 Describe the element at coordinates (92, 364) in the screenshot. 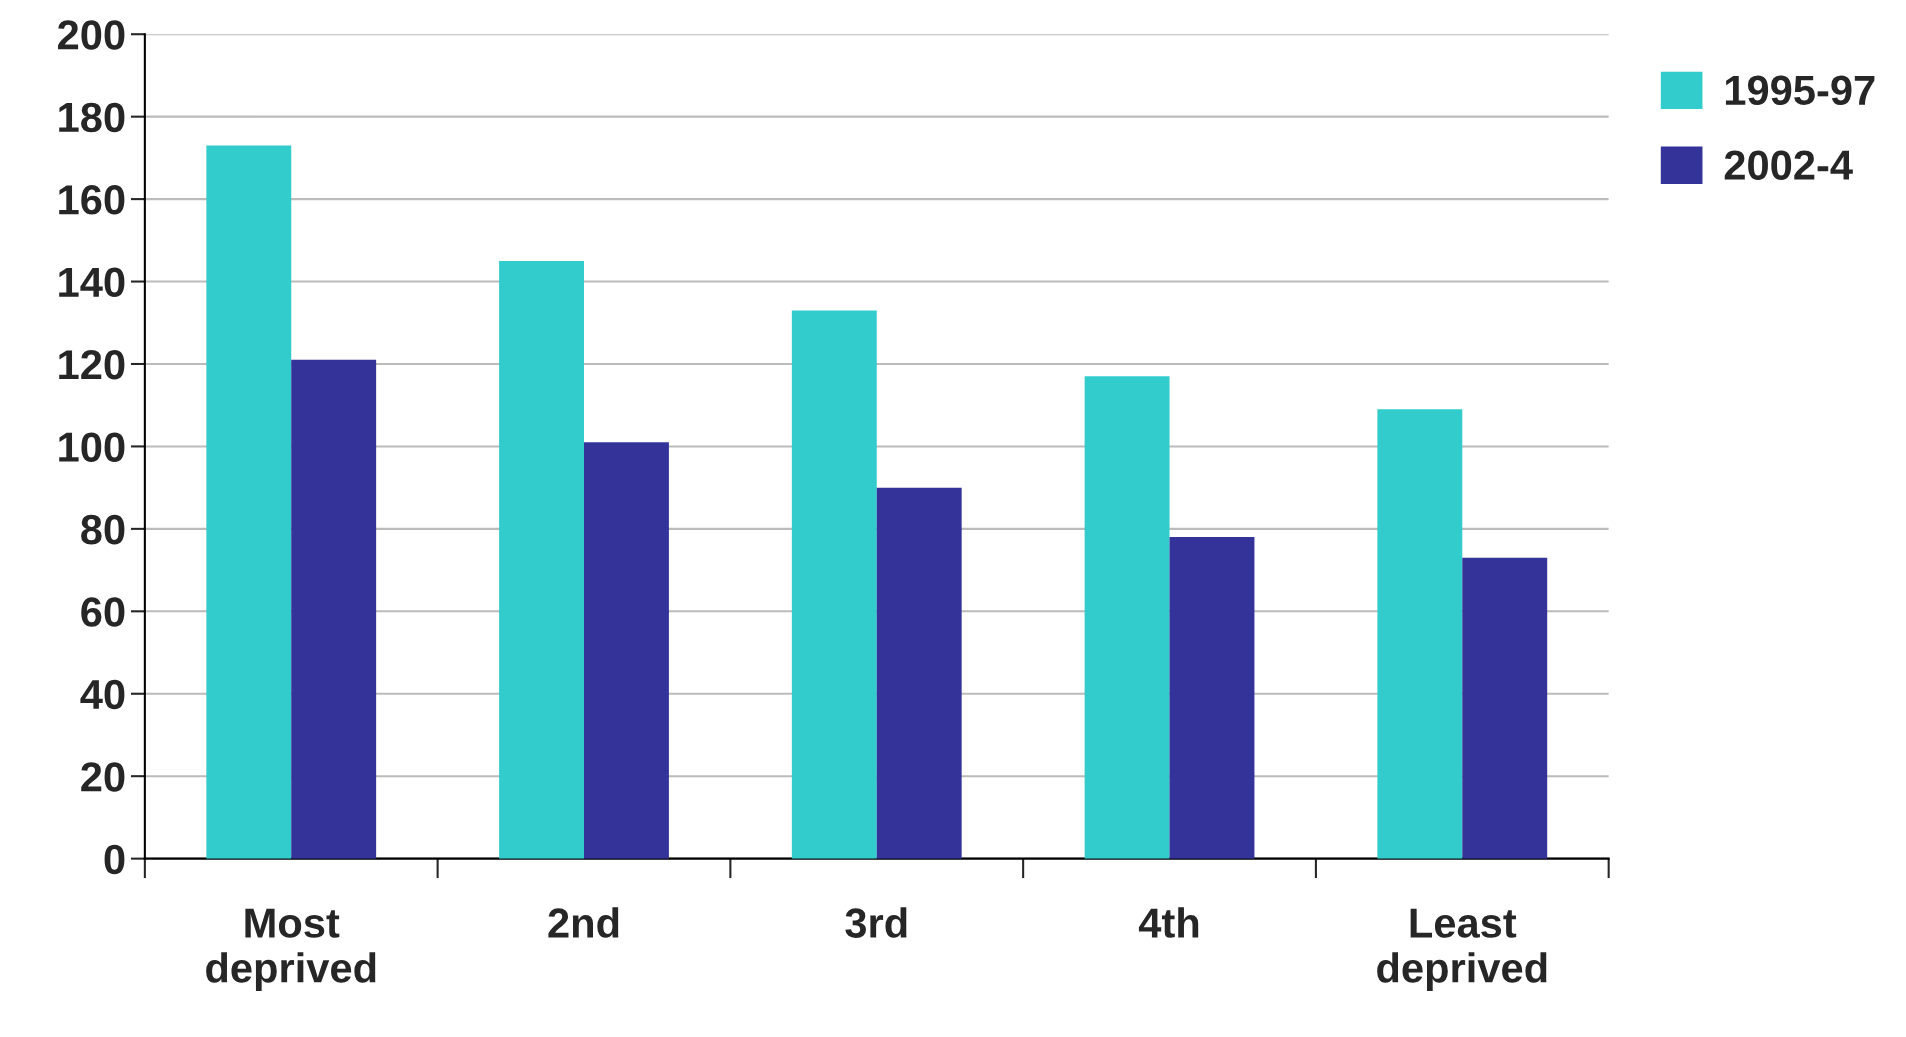

I see `y-tick-label: 120` at that location.